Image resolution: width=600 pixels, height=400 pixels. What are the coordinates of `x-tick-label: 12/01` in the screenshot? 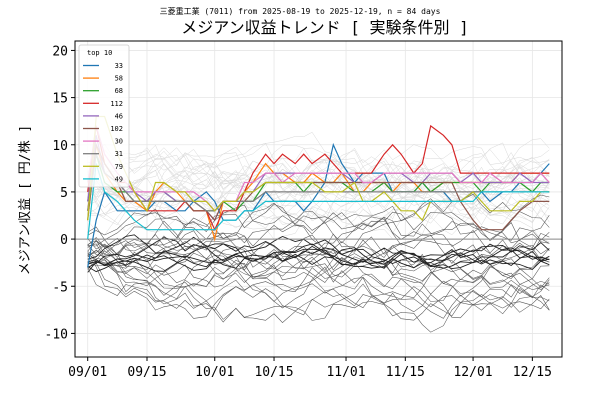 It's located at (472, 372).